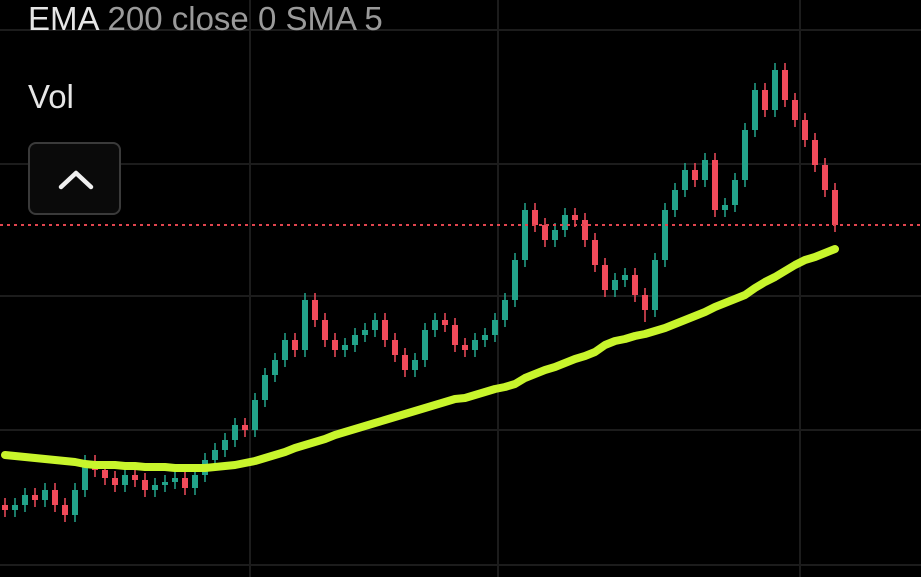  I want to click on collapse-button, so click(74, 178).